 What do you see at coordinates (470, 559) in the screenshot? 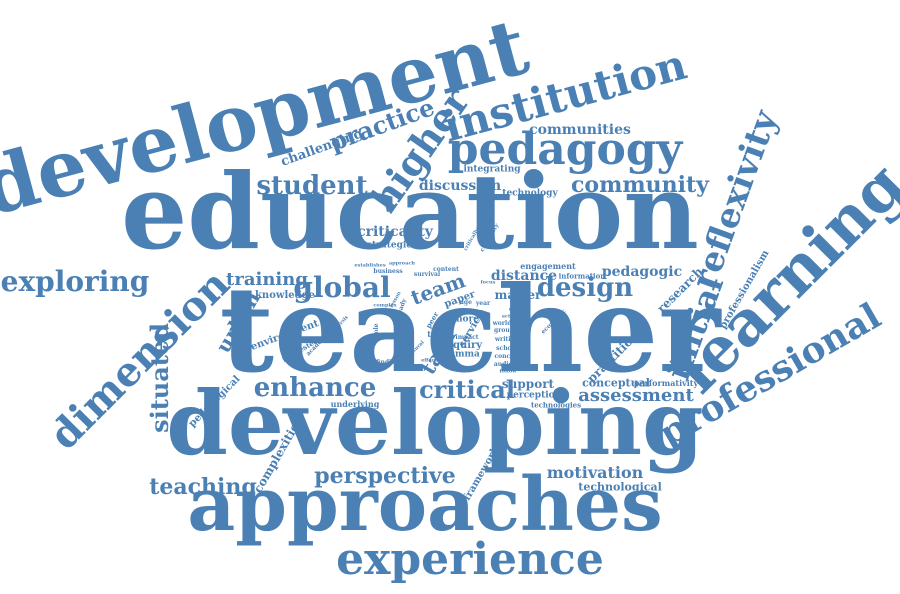
I see `word-experience: experience` at bounding box center [470, 559].